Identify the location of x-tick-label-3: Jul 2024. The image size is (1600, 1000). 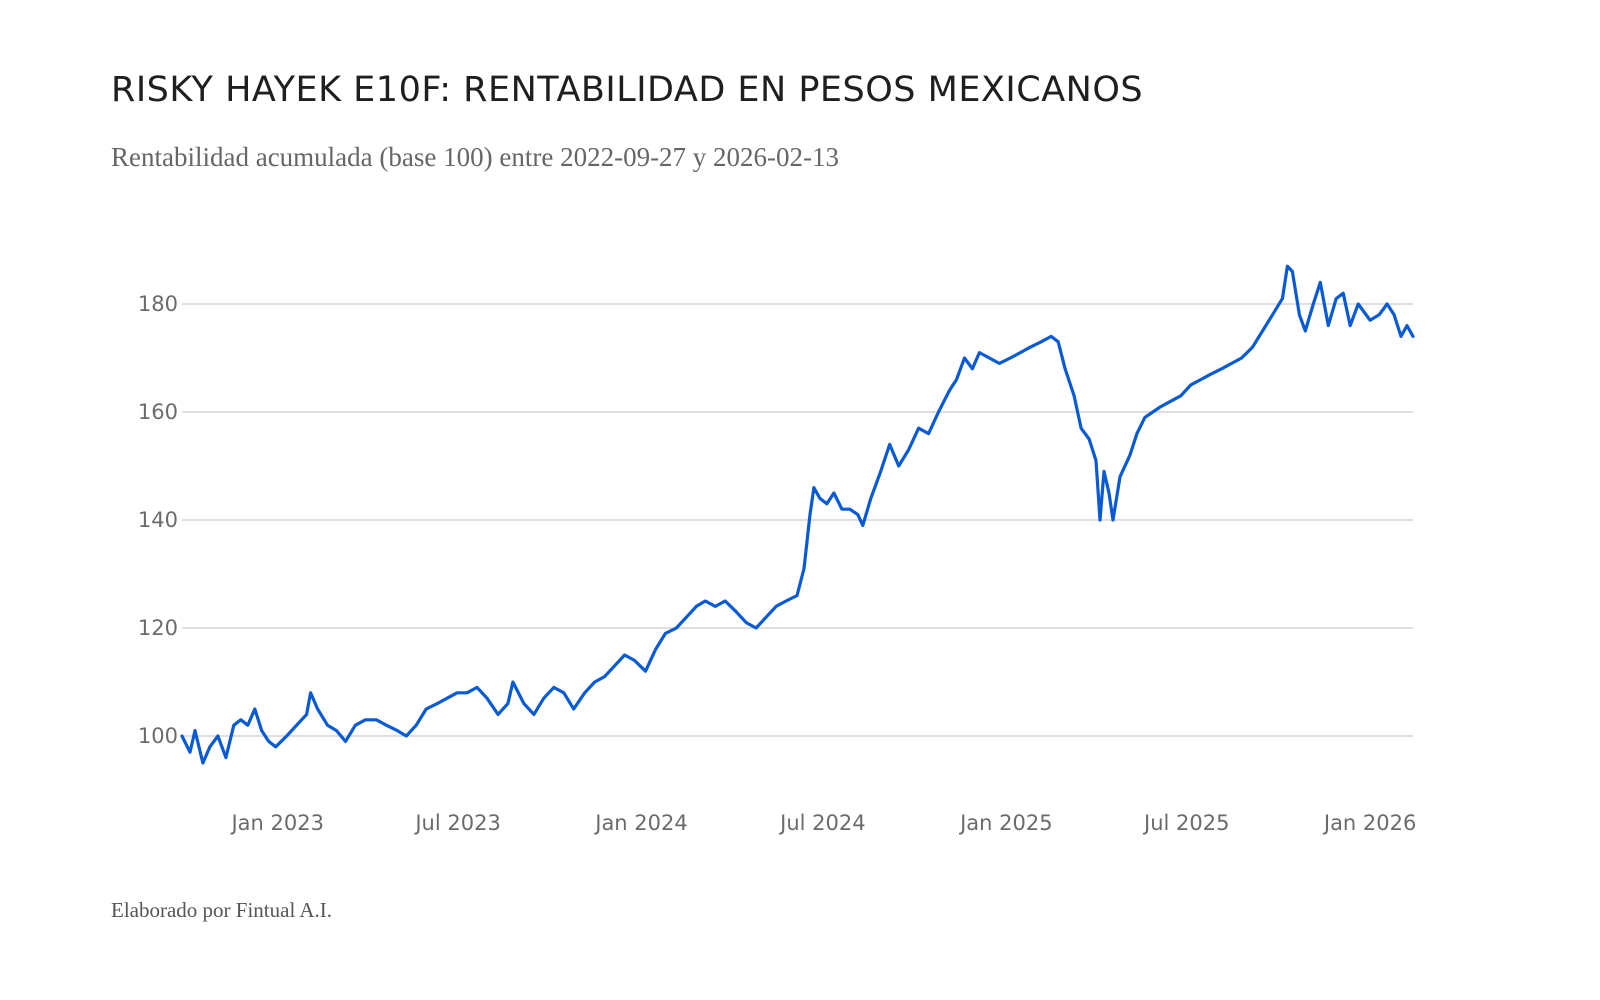
(821, 823).